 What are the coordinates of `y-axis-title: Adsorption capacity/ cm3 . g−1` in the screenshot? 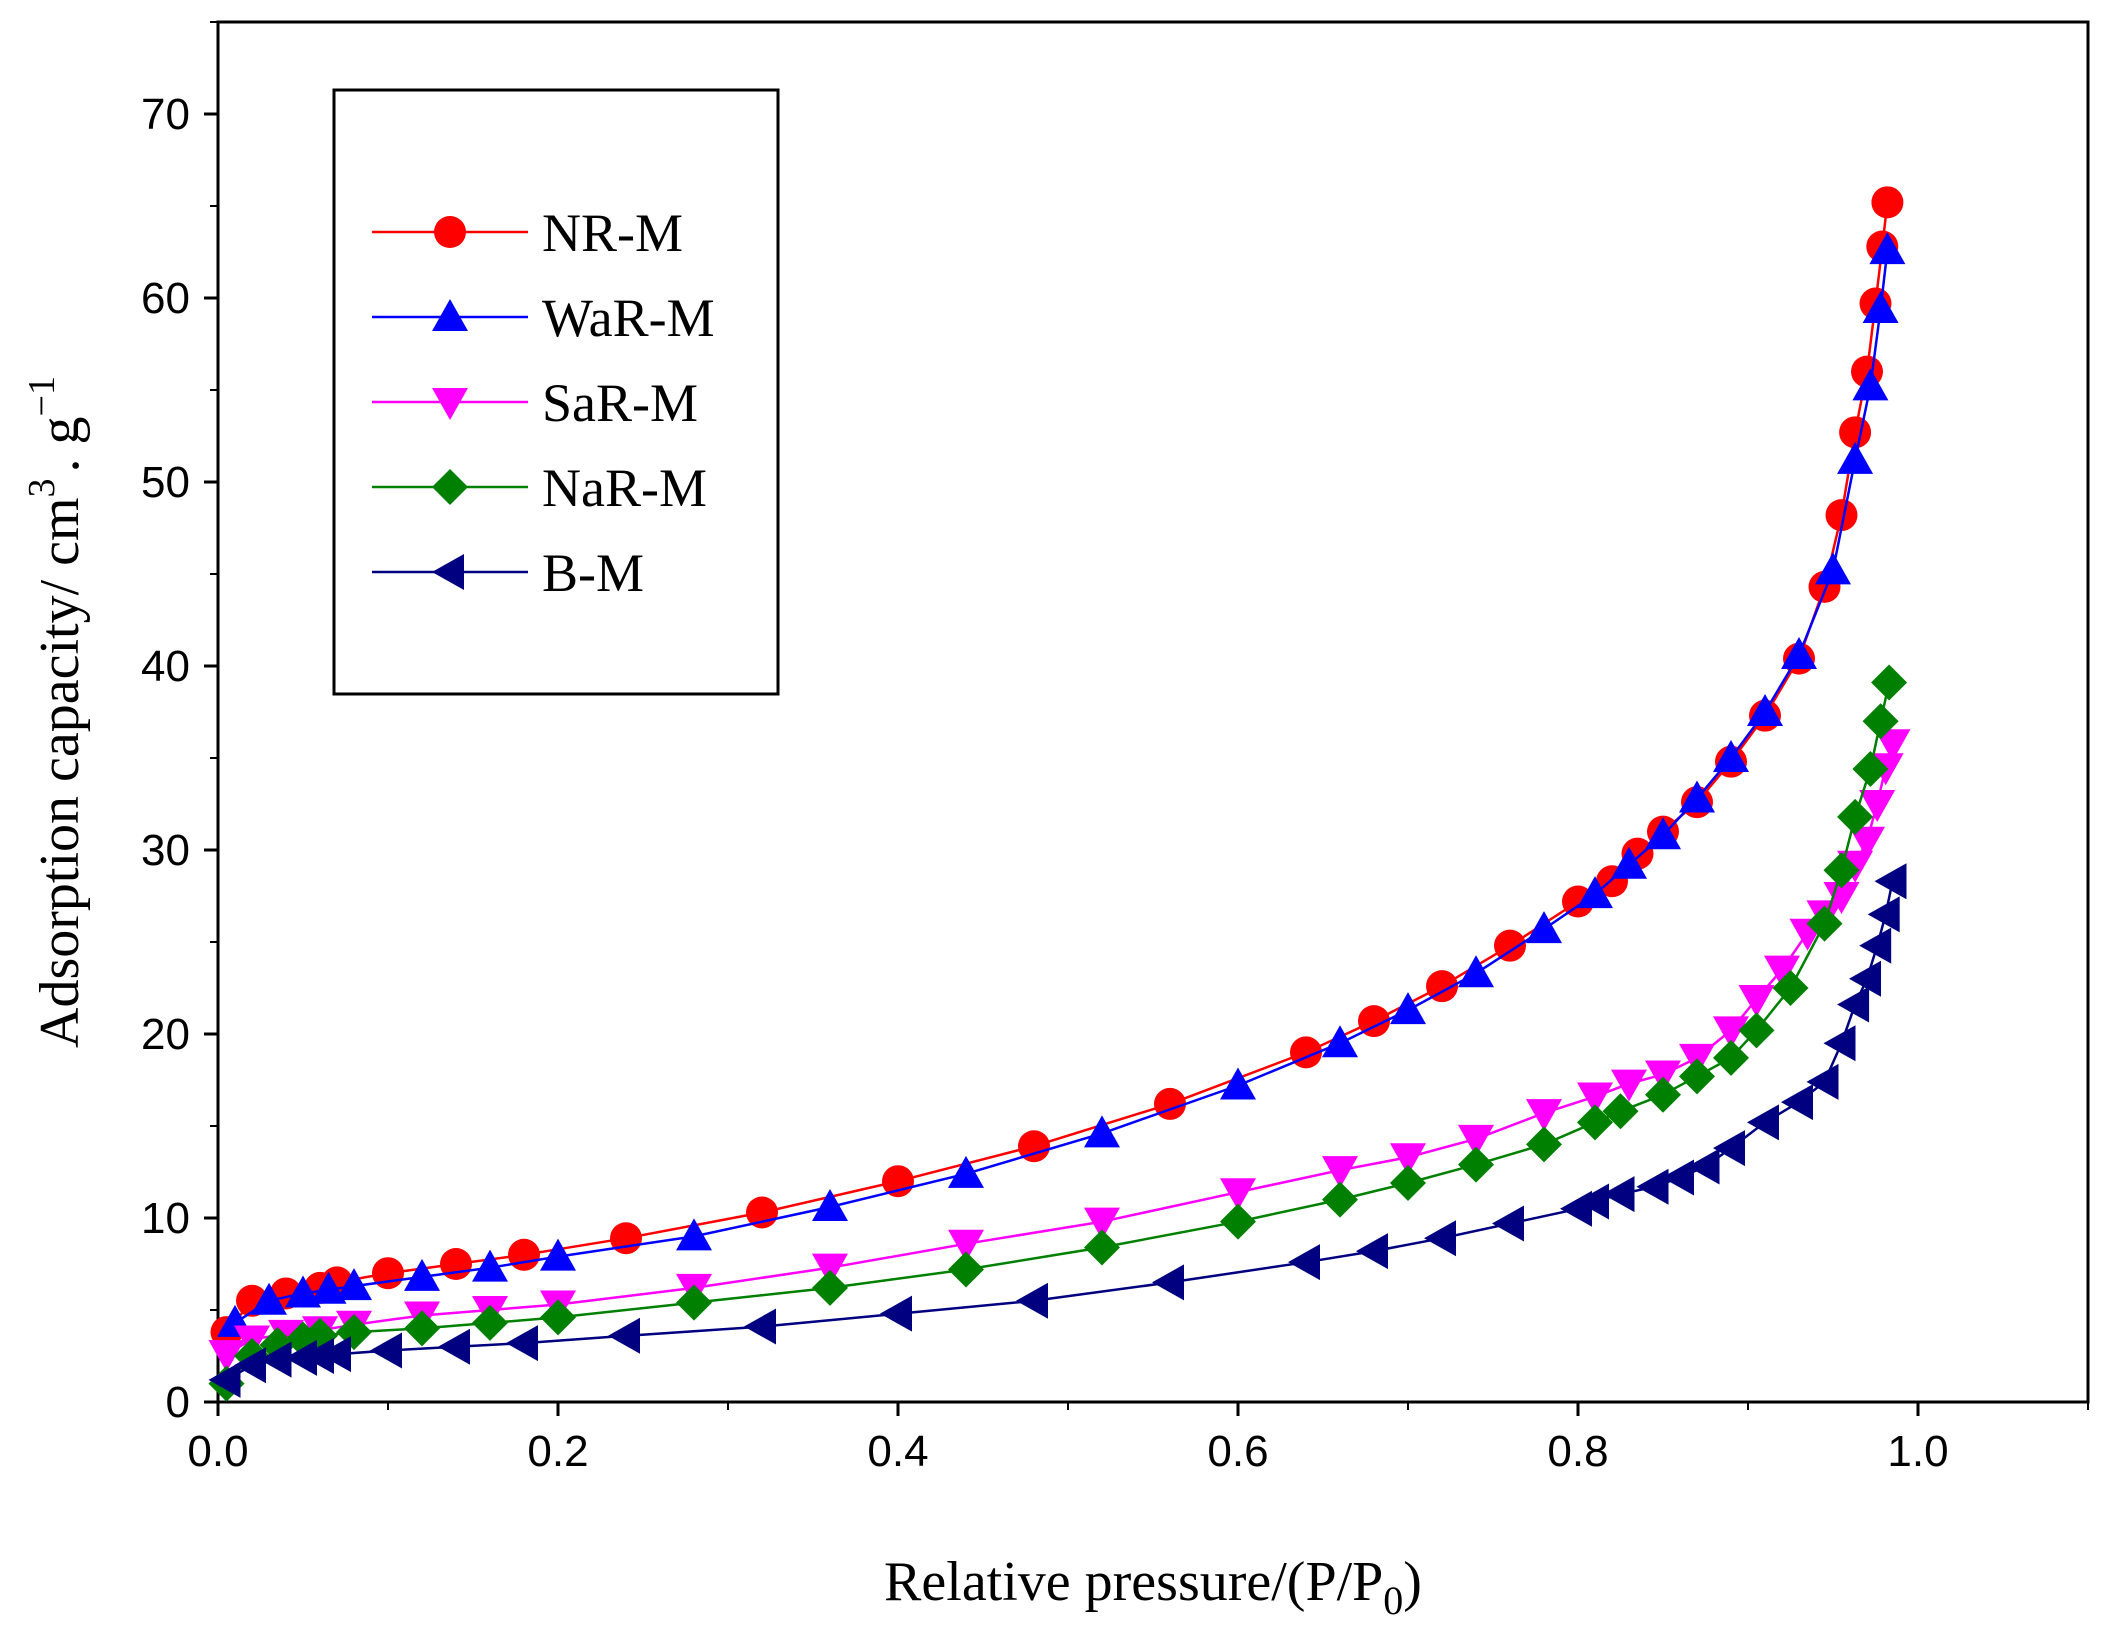 It's located at (56, 712).